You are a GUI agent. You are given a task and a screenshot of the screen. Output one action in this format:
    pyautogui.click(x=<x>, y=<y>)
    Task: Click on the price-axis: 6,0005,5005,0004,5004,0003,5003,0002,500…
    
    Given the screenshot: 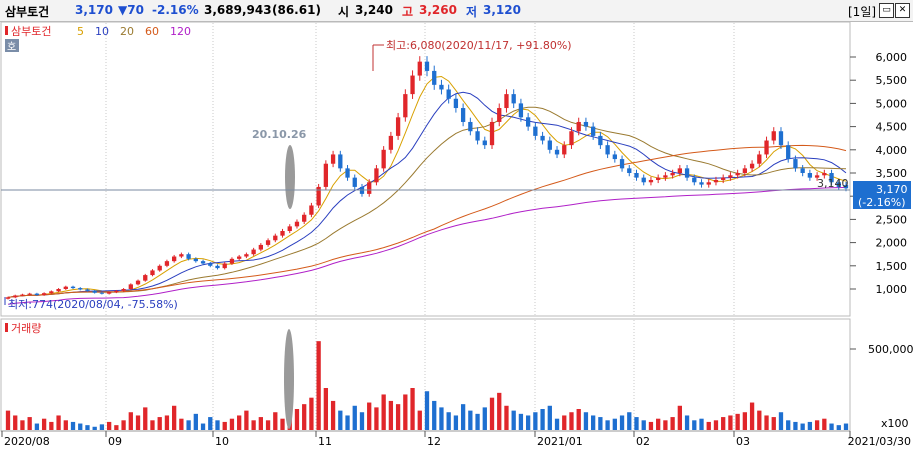 What is the action you would take?
    pyautogui.click(x=878, y=173)
    